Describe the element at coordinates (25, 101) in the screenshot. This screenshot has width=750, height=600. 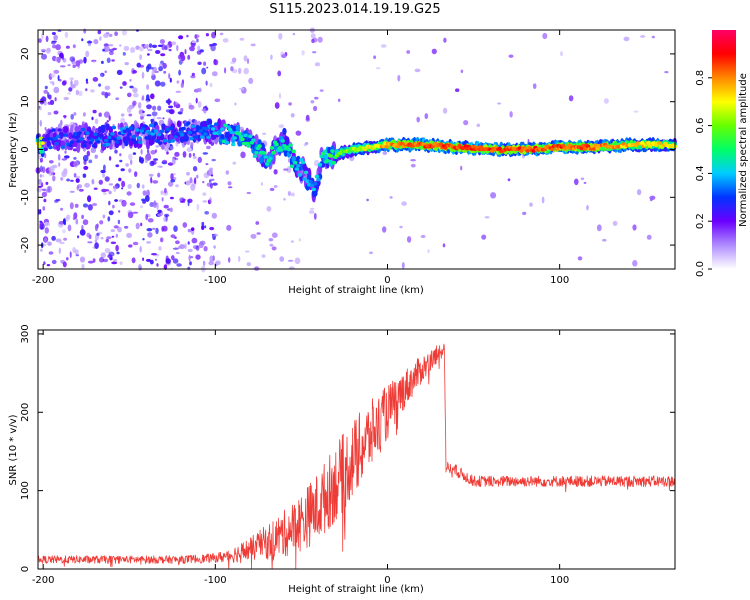
I see `spectrogram-y-tick-label: 10` at that location.